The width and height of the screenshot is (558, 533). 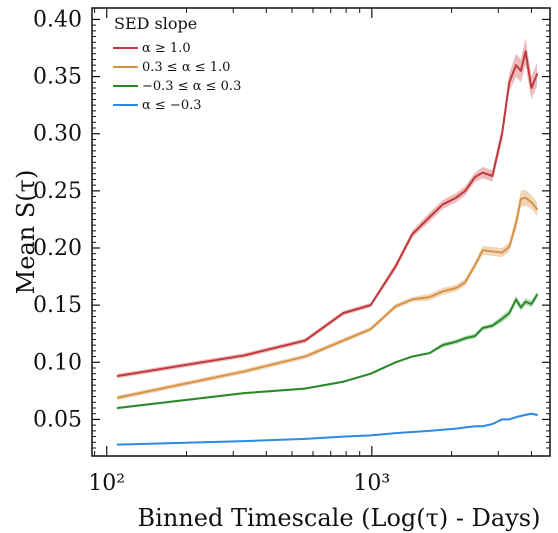 I want to click on legend-label-0: α ≥ 1.0, so click(x=166, y=48).